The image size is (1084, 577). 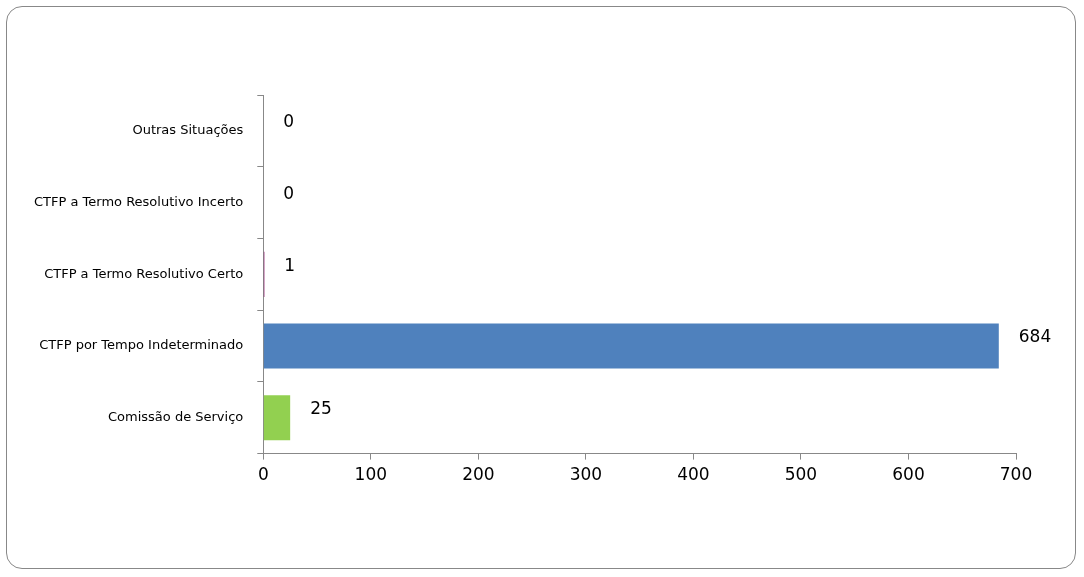 I want to click on x-tick-label: 0, so click(x=263, y=474).